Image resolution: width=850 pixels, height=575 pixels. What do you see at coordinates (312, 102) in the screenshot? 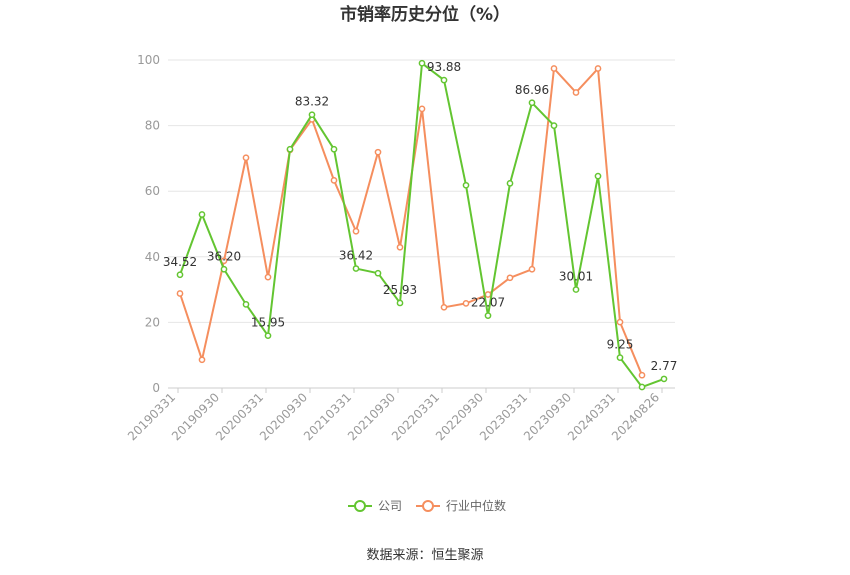
I see `data-label: 83.32` at bounding box center [312, 102].